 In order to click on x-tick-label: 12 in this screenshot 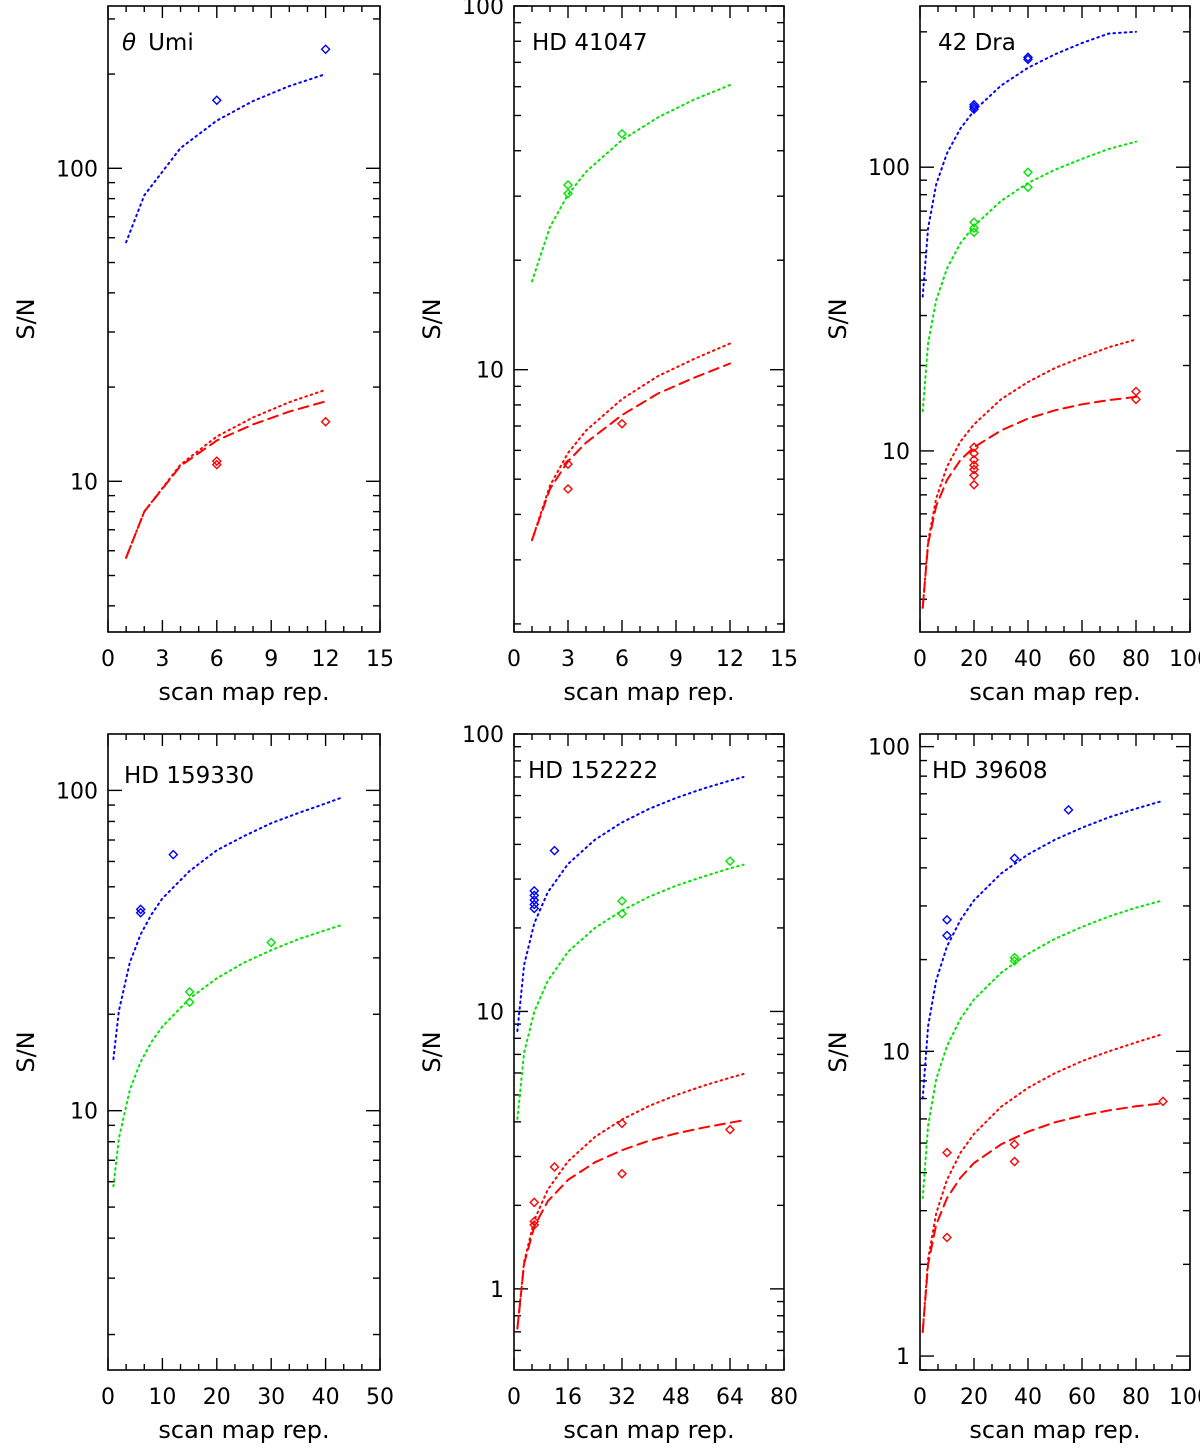, I will do `click(326, 659)`.